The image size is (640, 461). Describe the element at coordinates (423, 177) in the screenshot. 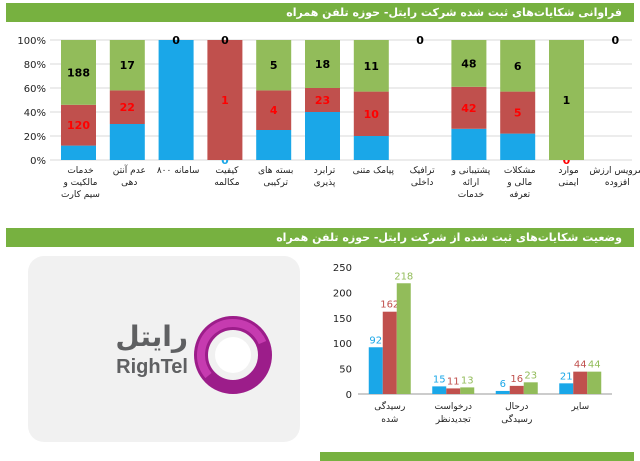

I see `x-category-label: ترافیک داخلی` at that location.